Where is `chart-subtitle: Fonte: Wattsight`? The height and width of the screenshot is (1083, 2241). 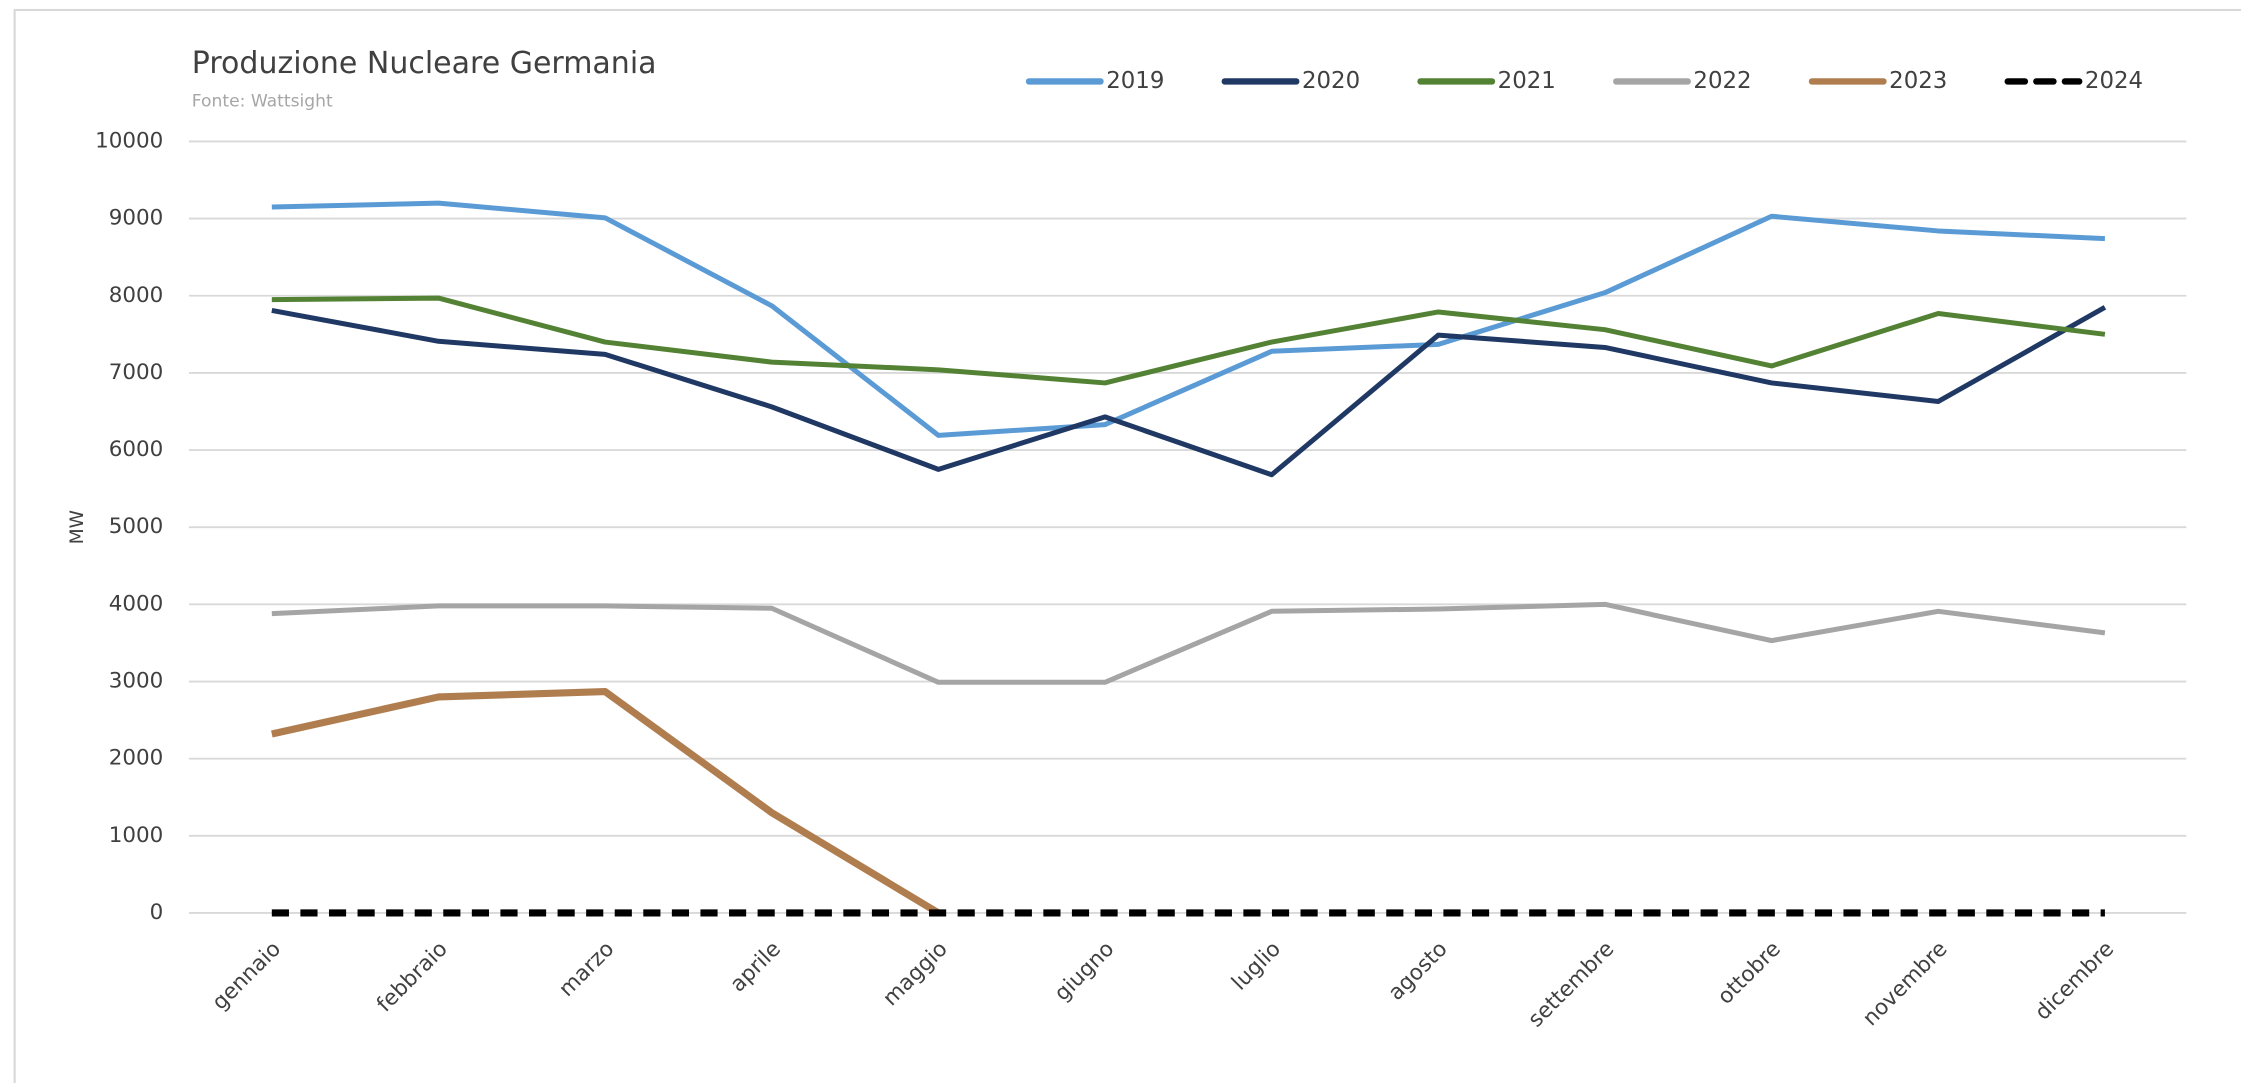
chart-subtitle: Fonte: Wattsight is located at coordinates (262, 101).